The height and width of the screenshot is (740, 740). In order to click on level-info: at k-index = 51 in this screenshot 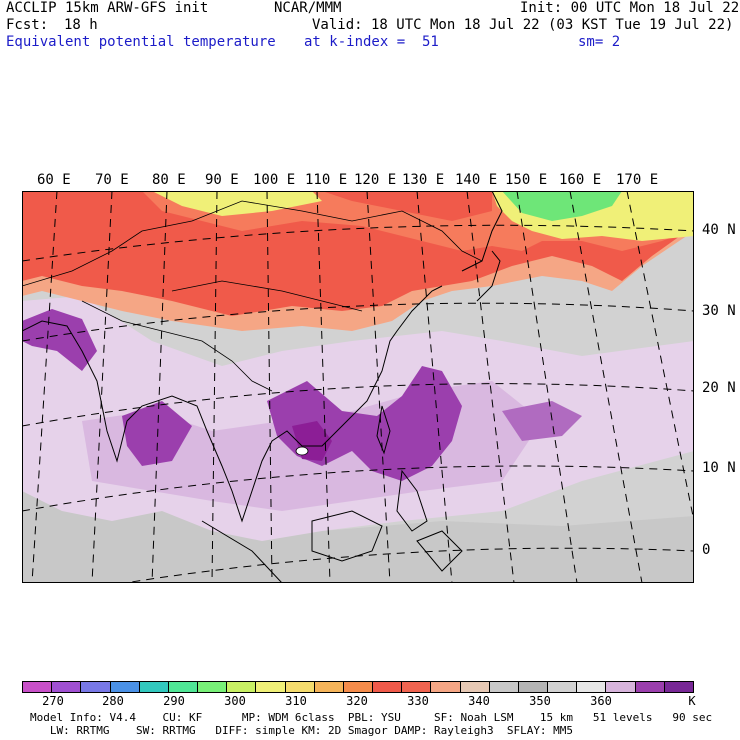, I will do `click(371, 42)`.